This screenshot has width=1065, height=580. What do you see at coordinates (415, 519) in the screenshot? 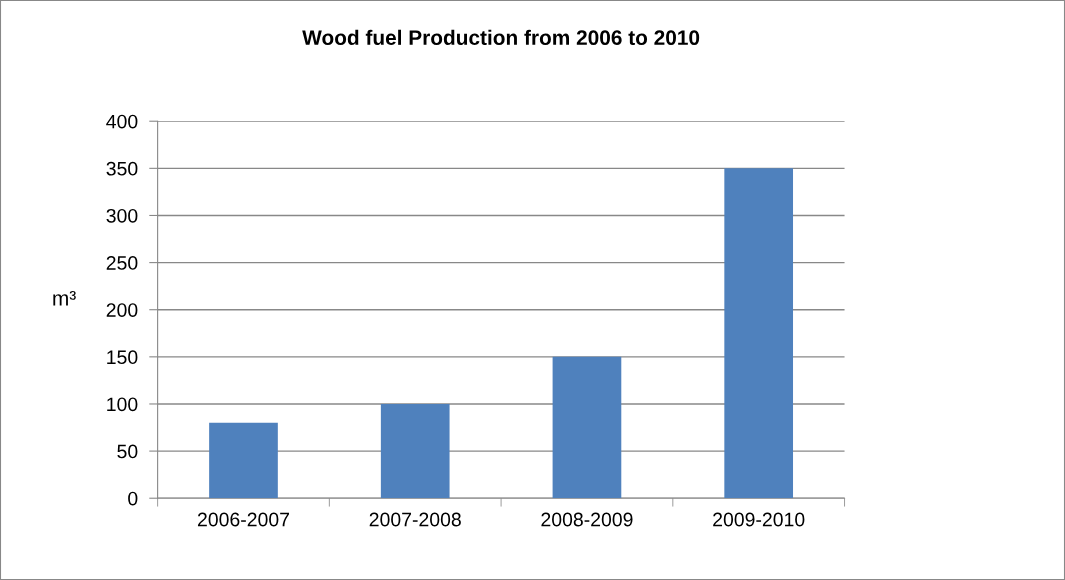
I see `x-tick-label: 2007-2008` at bounding box center [415, 519].